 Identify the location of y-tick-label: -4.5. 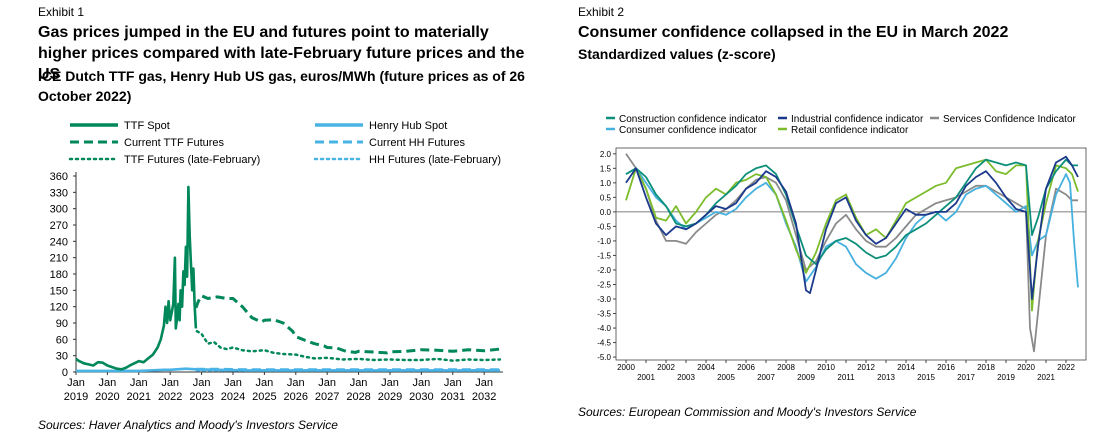
(604, 343).